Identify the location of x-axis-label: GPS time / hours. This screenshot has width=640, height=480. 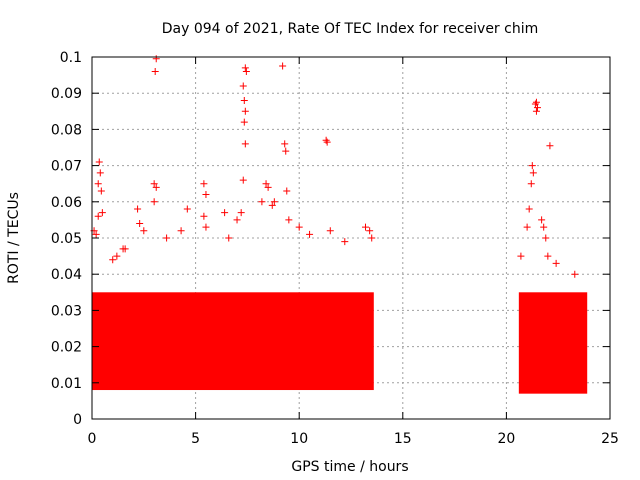
(349, 467).